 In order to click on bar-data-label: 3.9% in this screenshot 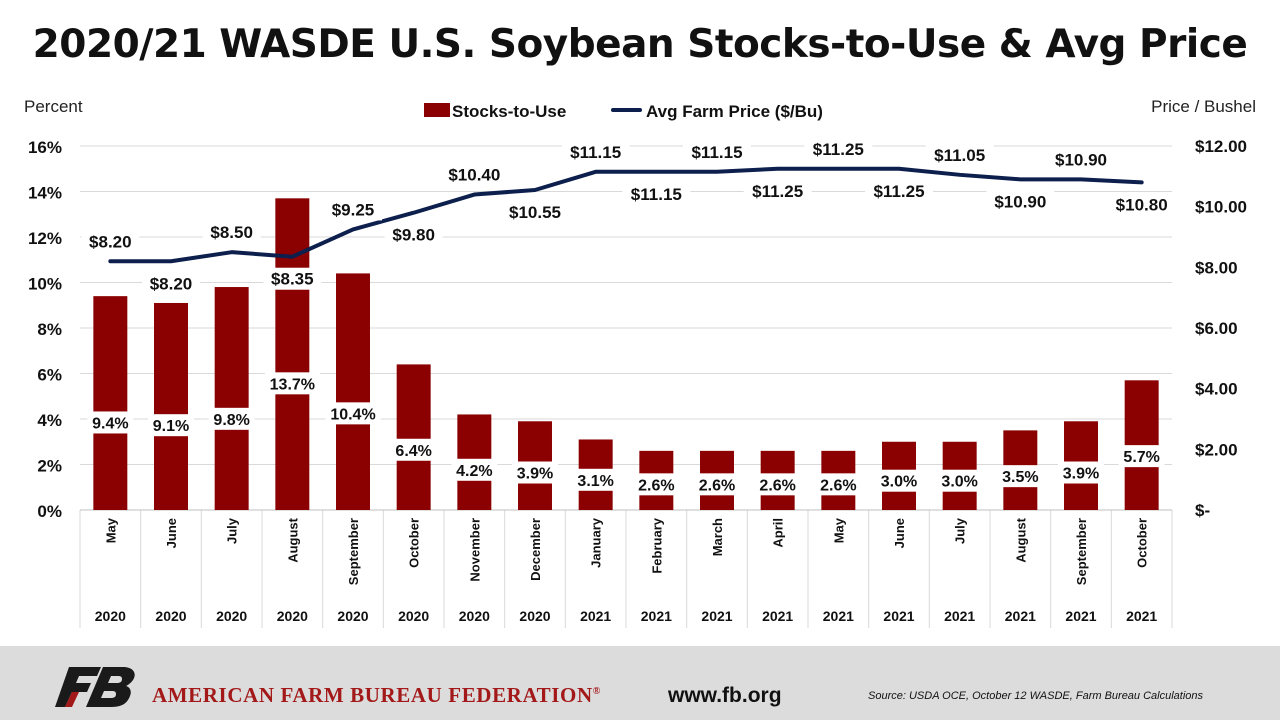, I will do `click(1081, 474)`.